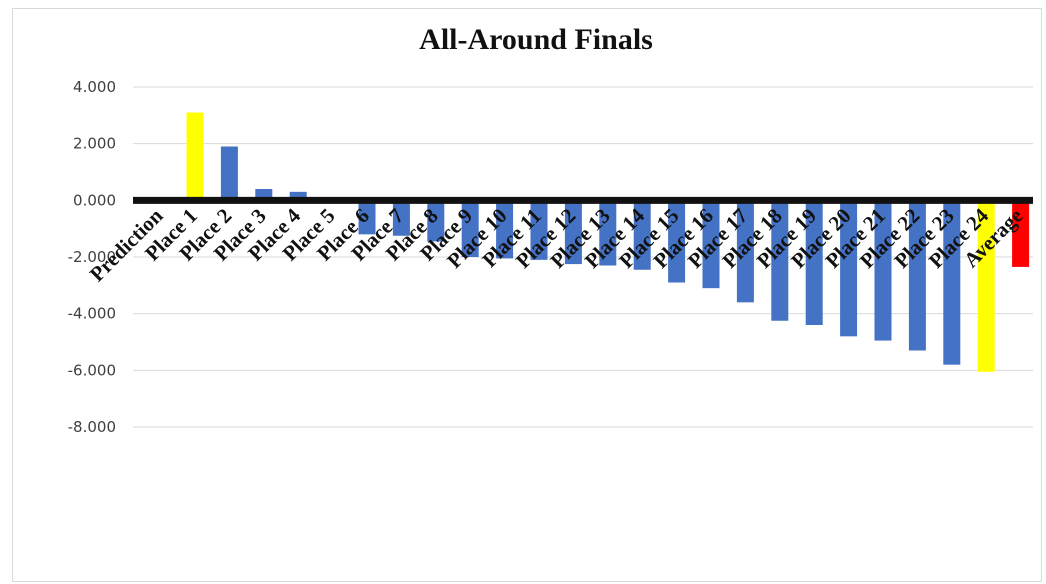 This screenshot has width=1046, height=584. I want to click on y-tick-label: 4.000, so click(94, 87).